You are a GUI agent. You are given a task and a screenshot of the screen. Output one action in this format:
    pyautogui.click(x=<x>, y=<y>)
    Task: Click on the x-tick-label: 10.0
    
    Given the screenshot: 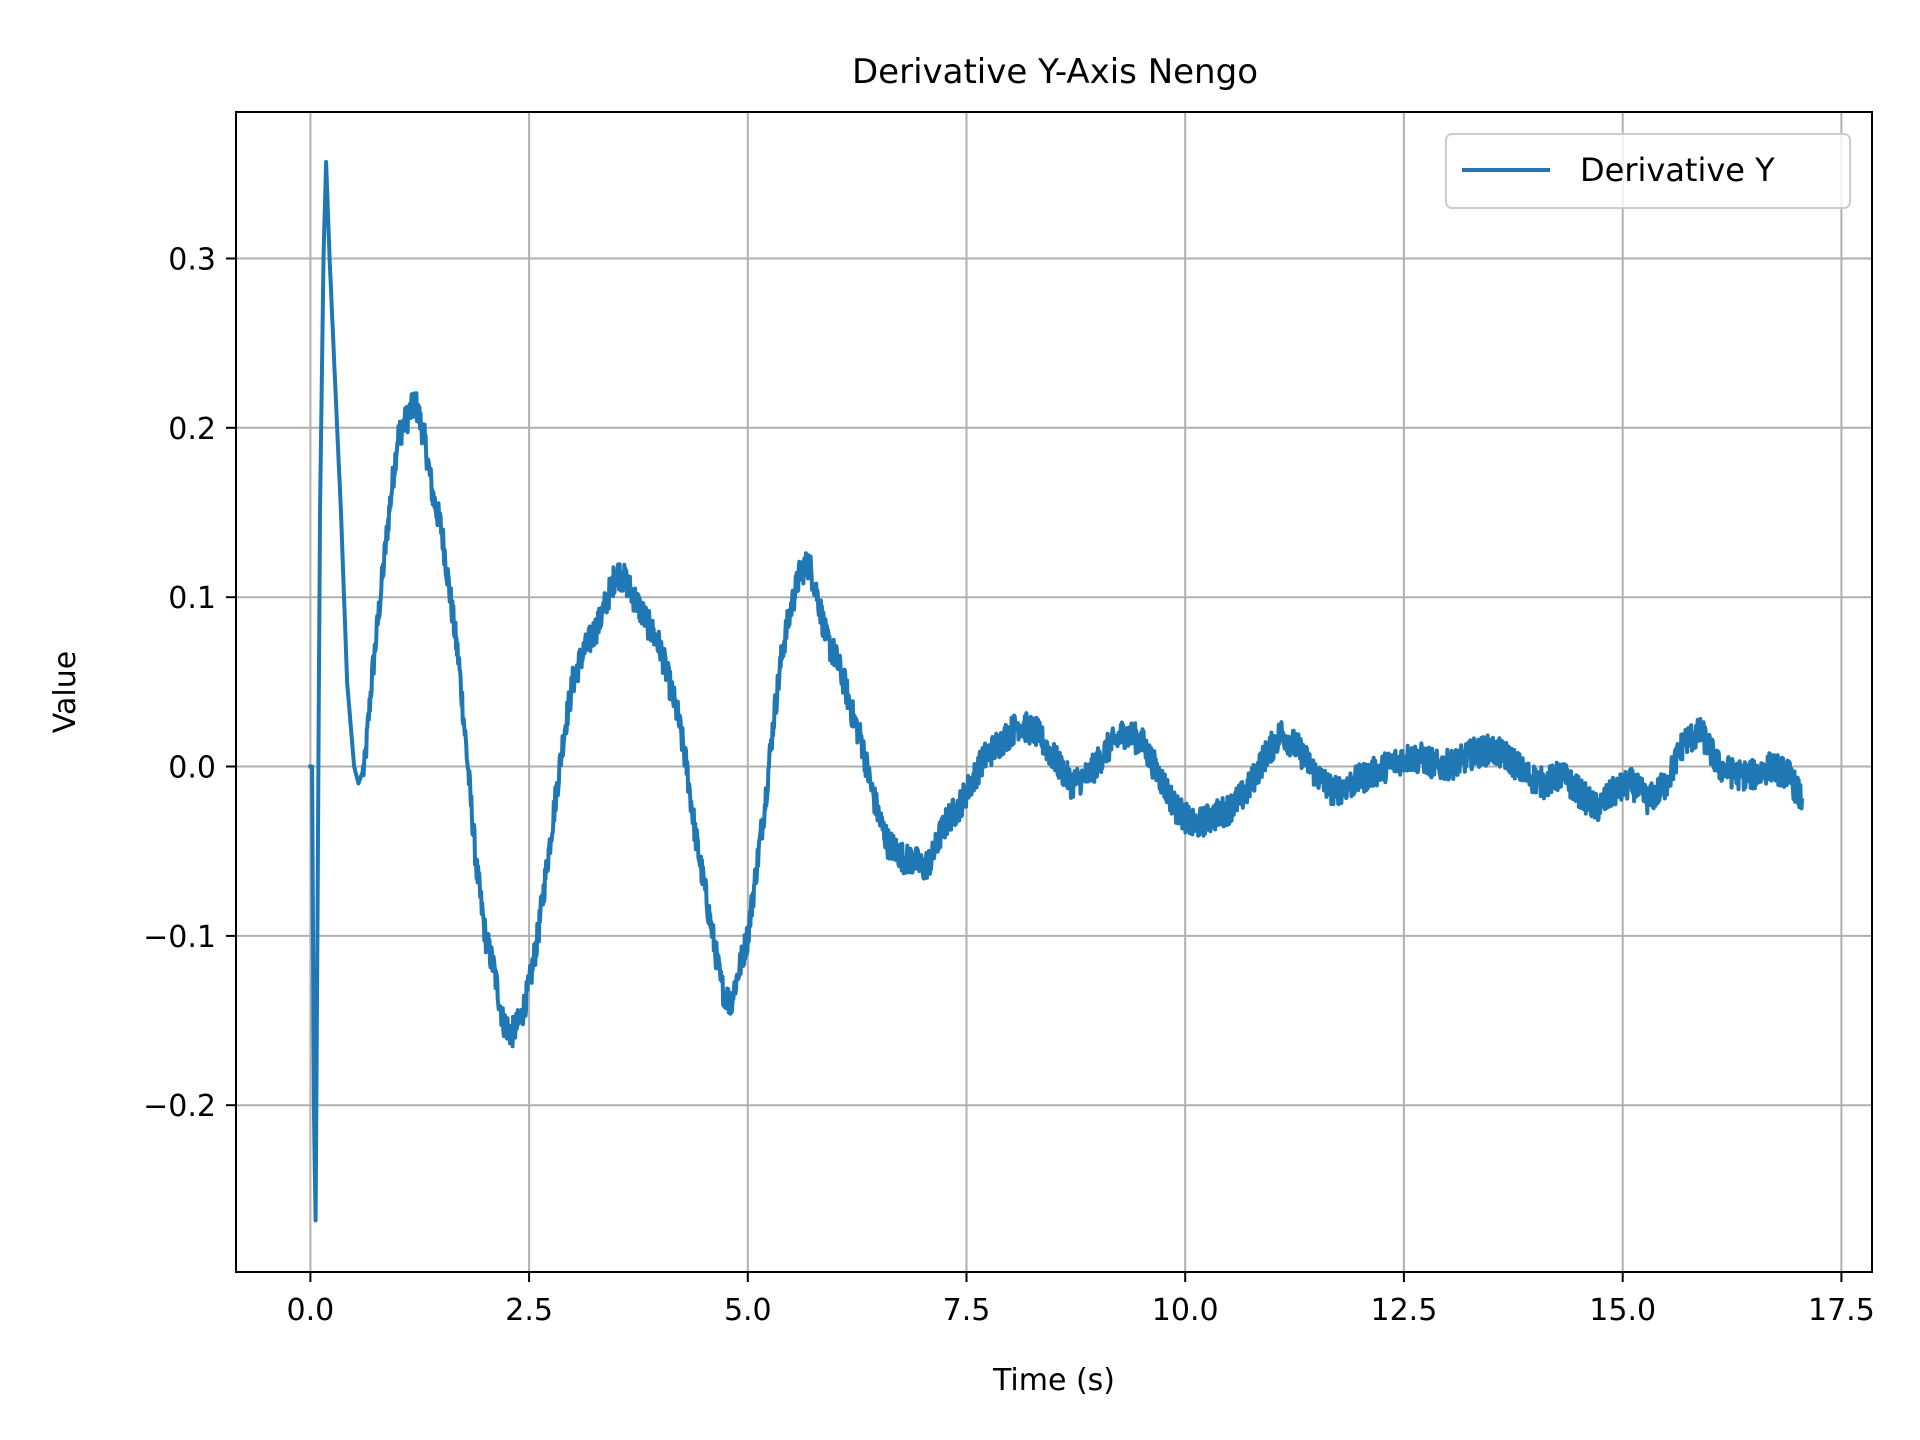 What is the action you would take?
    pyautogui.click(x=1185, y=1310)
    